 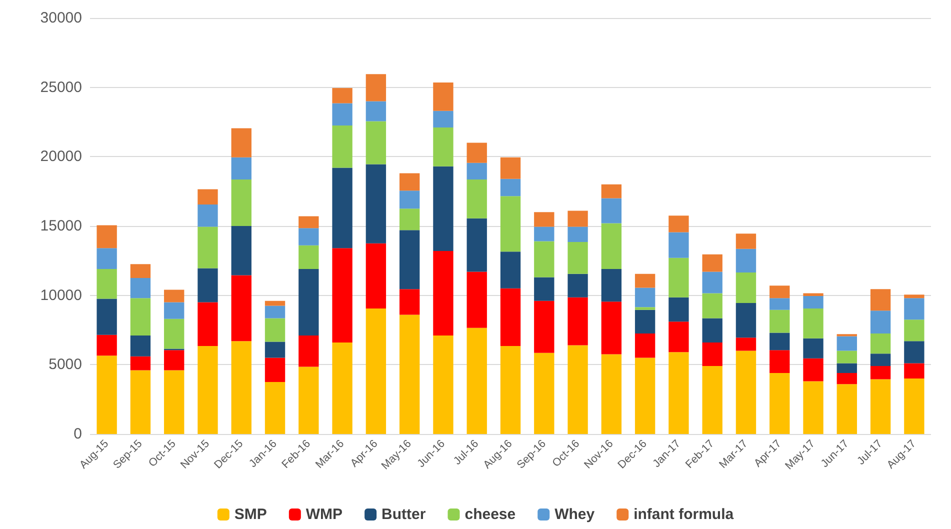 What do you see at coordinates (61, 157) in the screenshot?
I see `y-tick-label: 20000` at bounding box center [61, 157].